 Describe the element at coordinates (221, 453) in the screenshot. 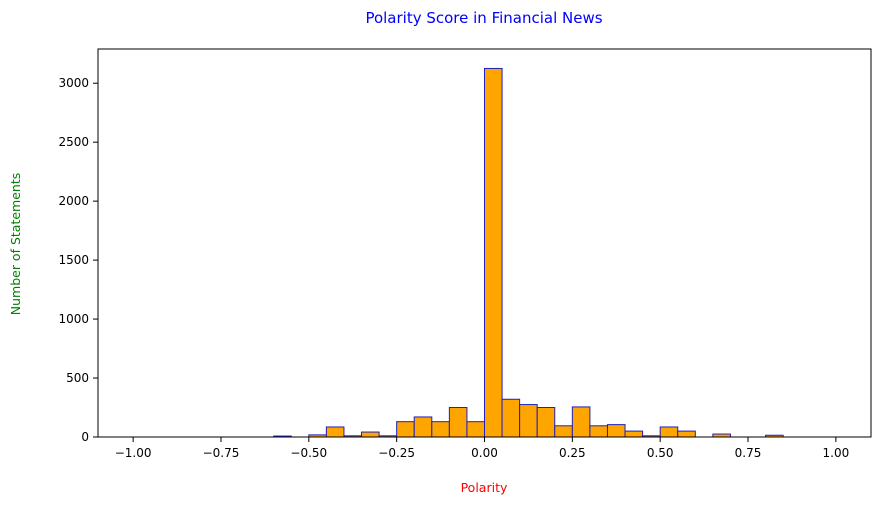

I see `x-tick-label: −0.75` at that location.